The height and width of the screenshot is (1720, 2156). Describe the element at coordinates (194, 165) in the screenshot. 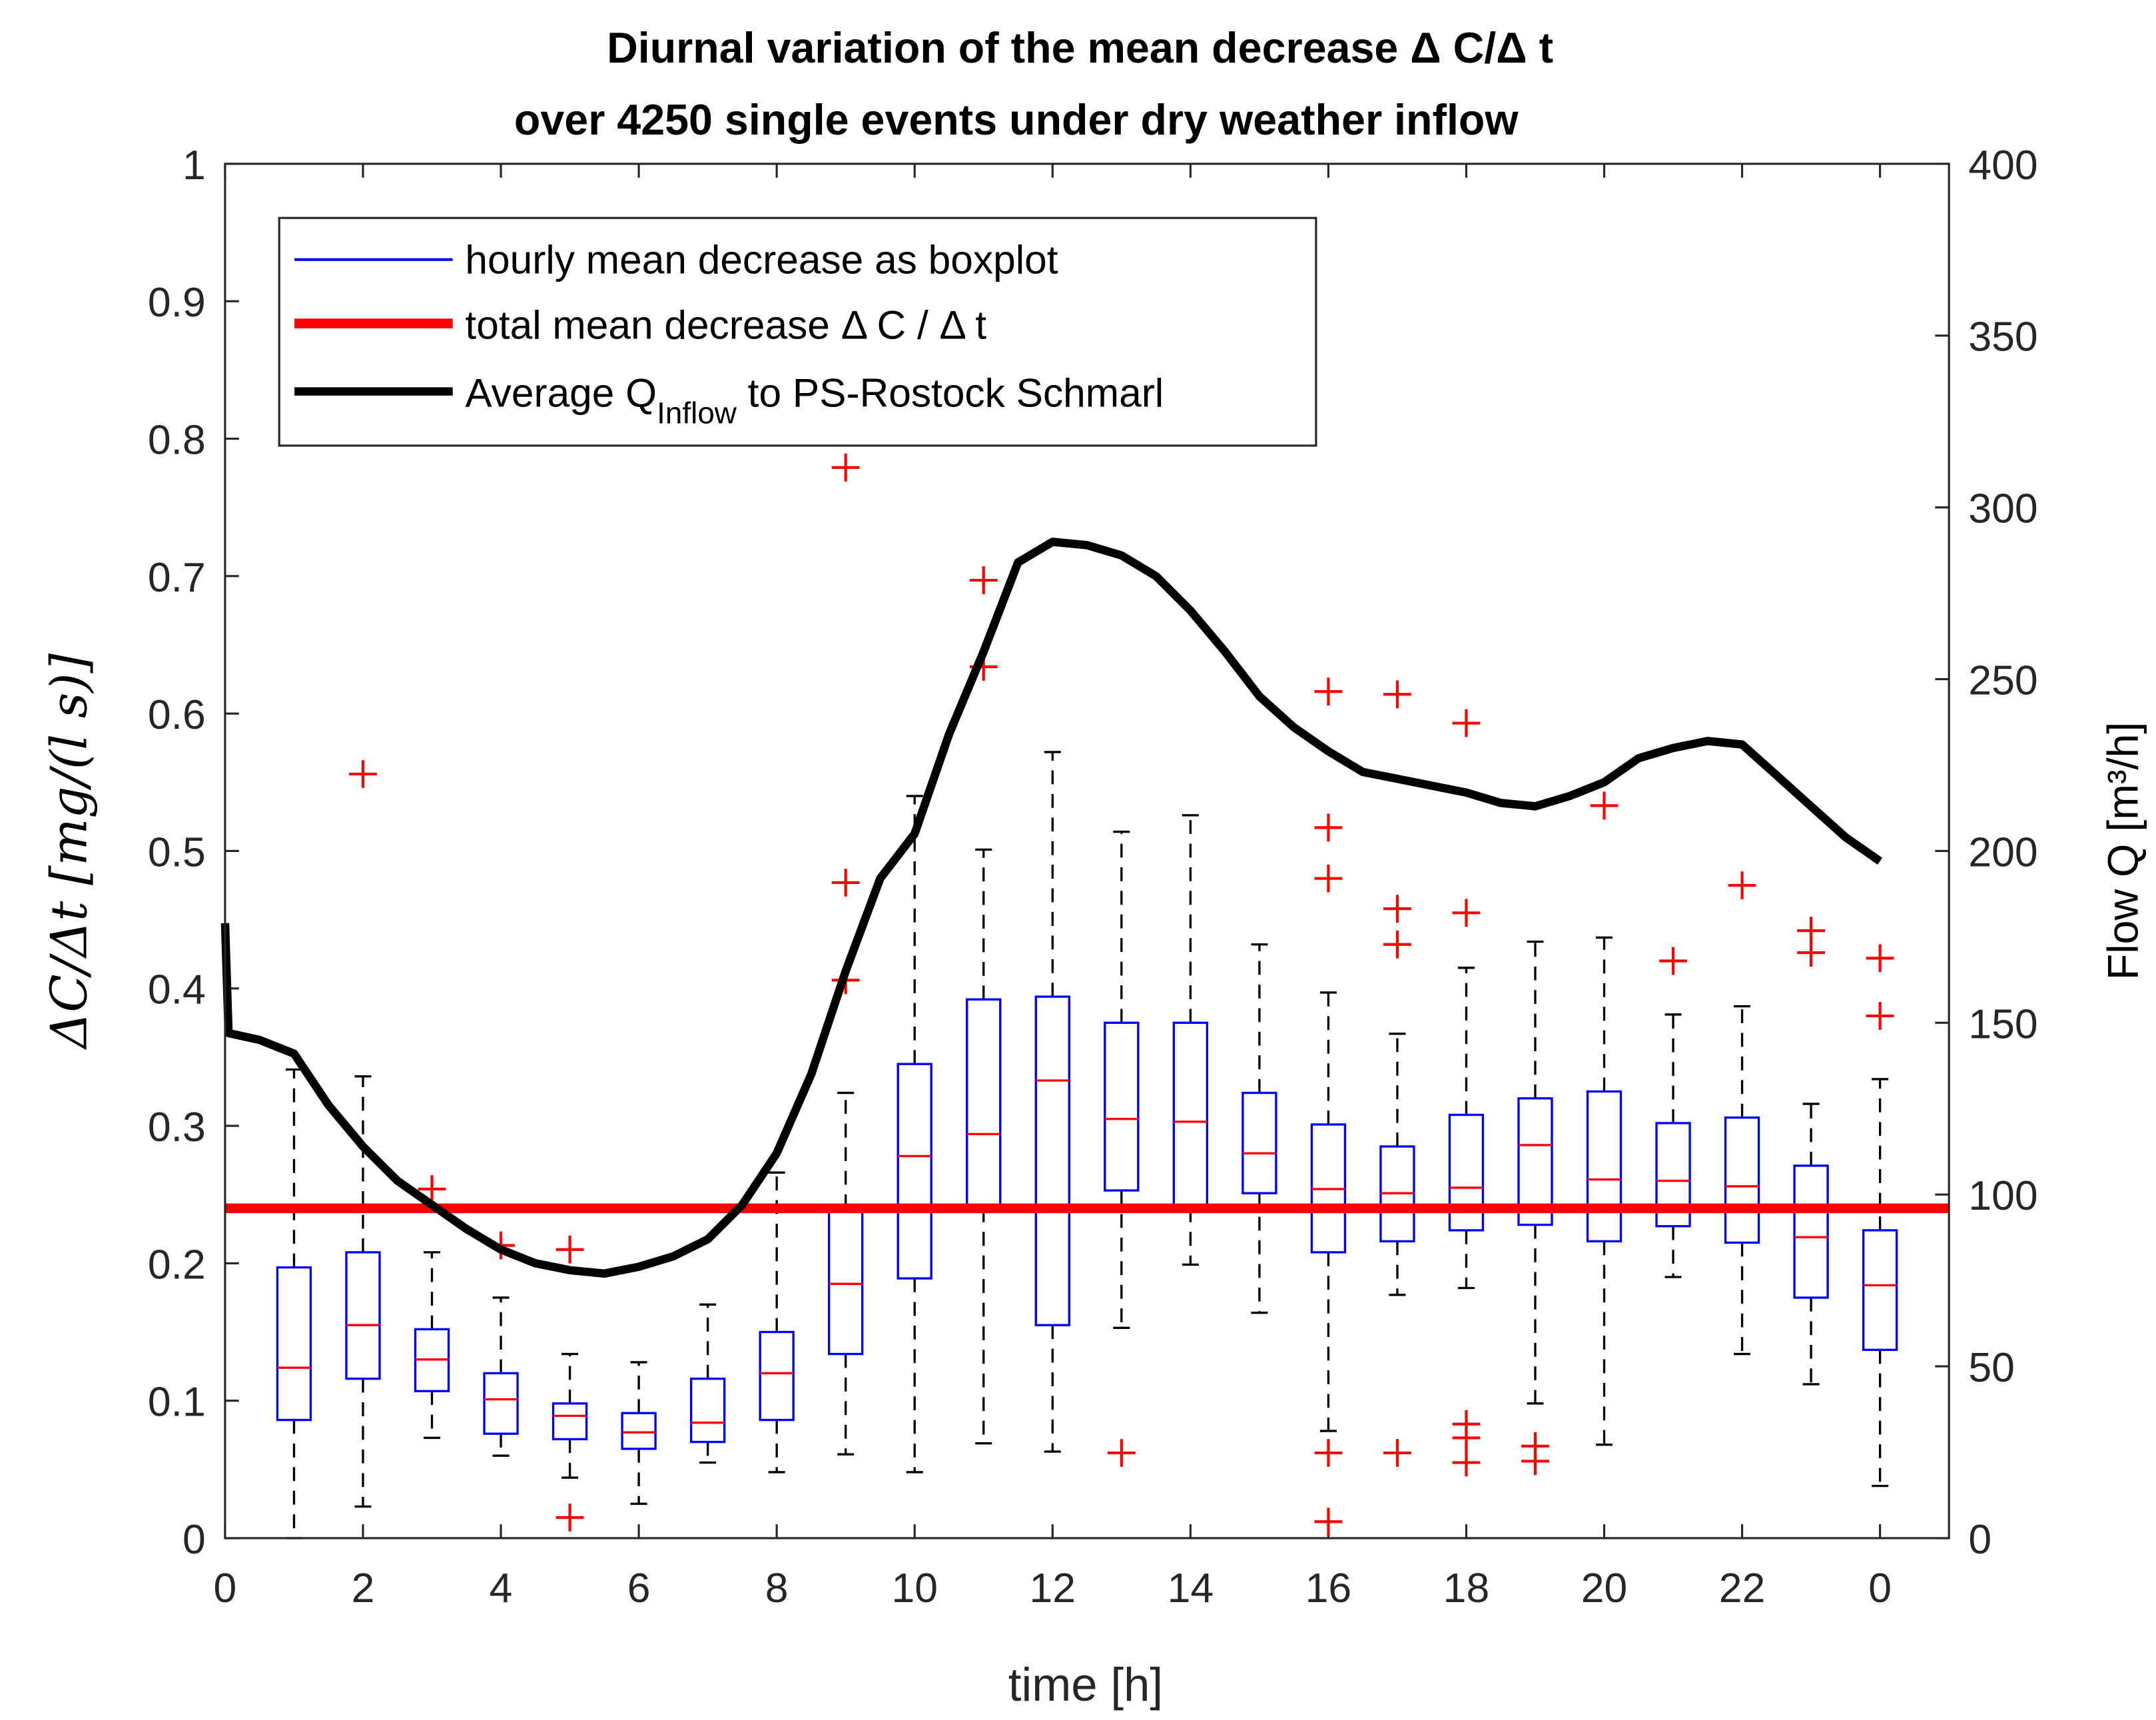

I see `y-left-tick-label: 1` at that location.